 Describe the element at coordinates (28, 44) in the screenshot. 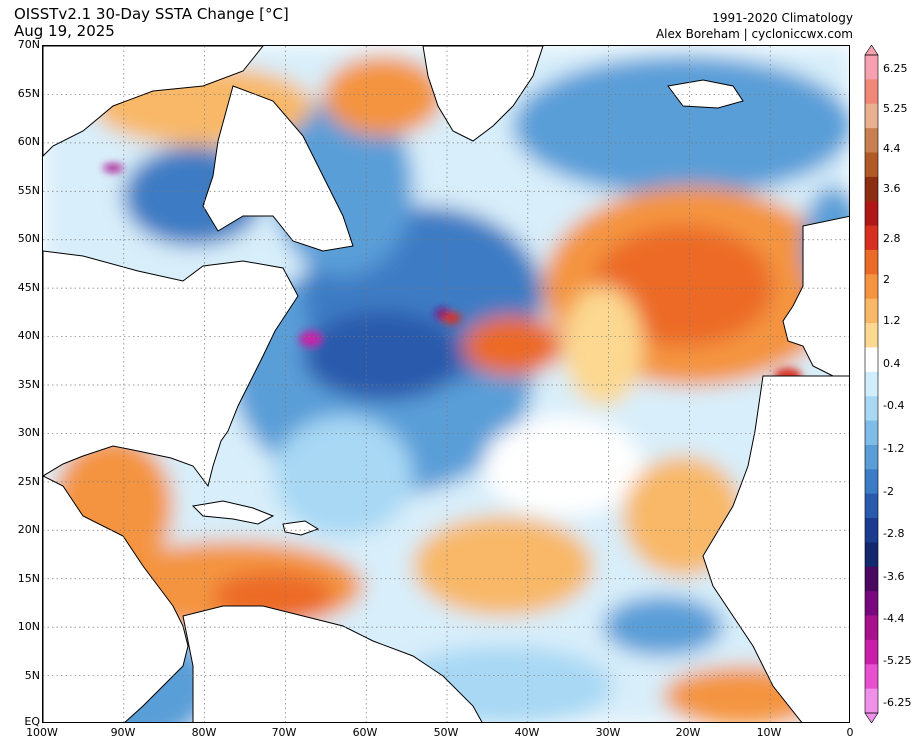

I see `lat-label: 70N` at that location.